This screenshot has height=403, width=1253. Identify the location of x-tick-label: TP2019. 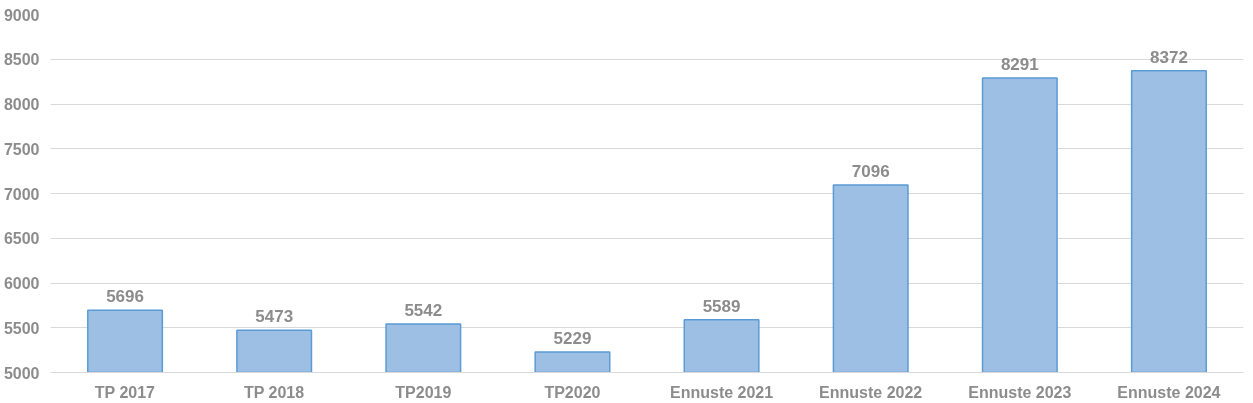
(423, 392).